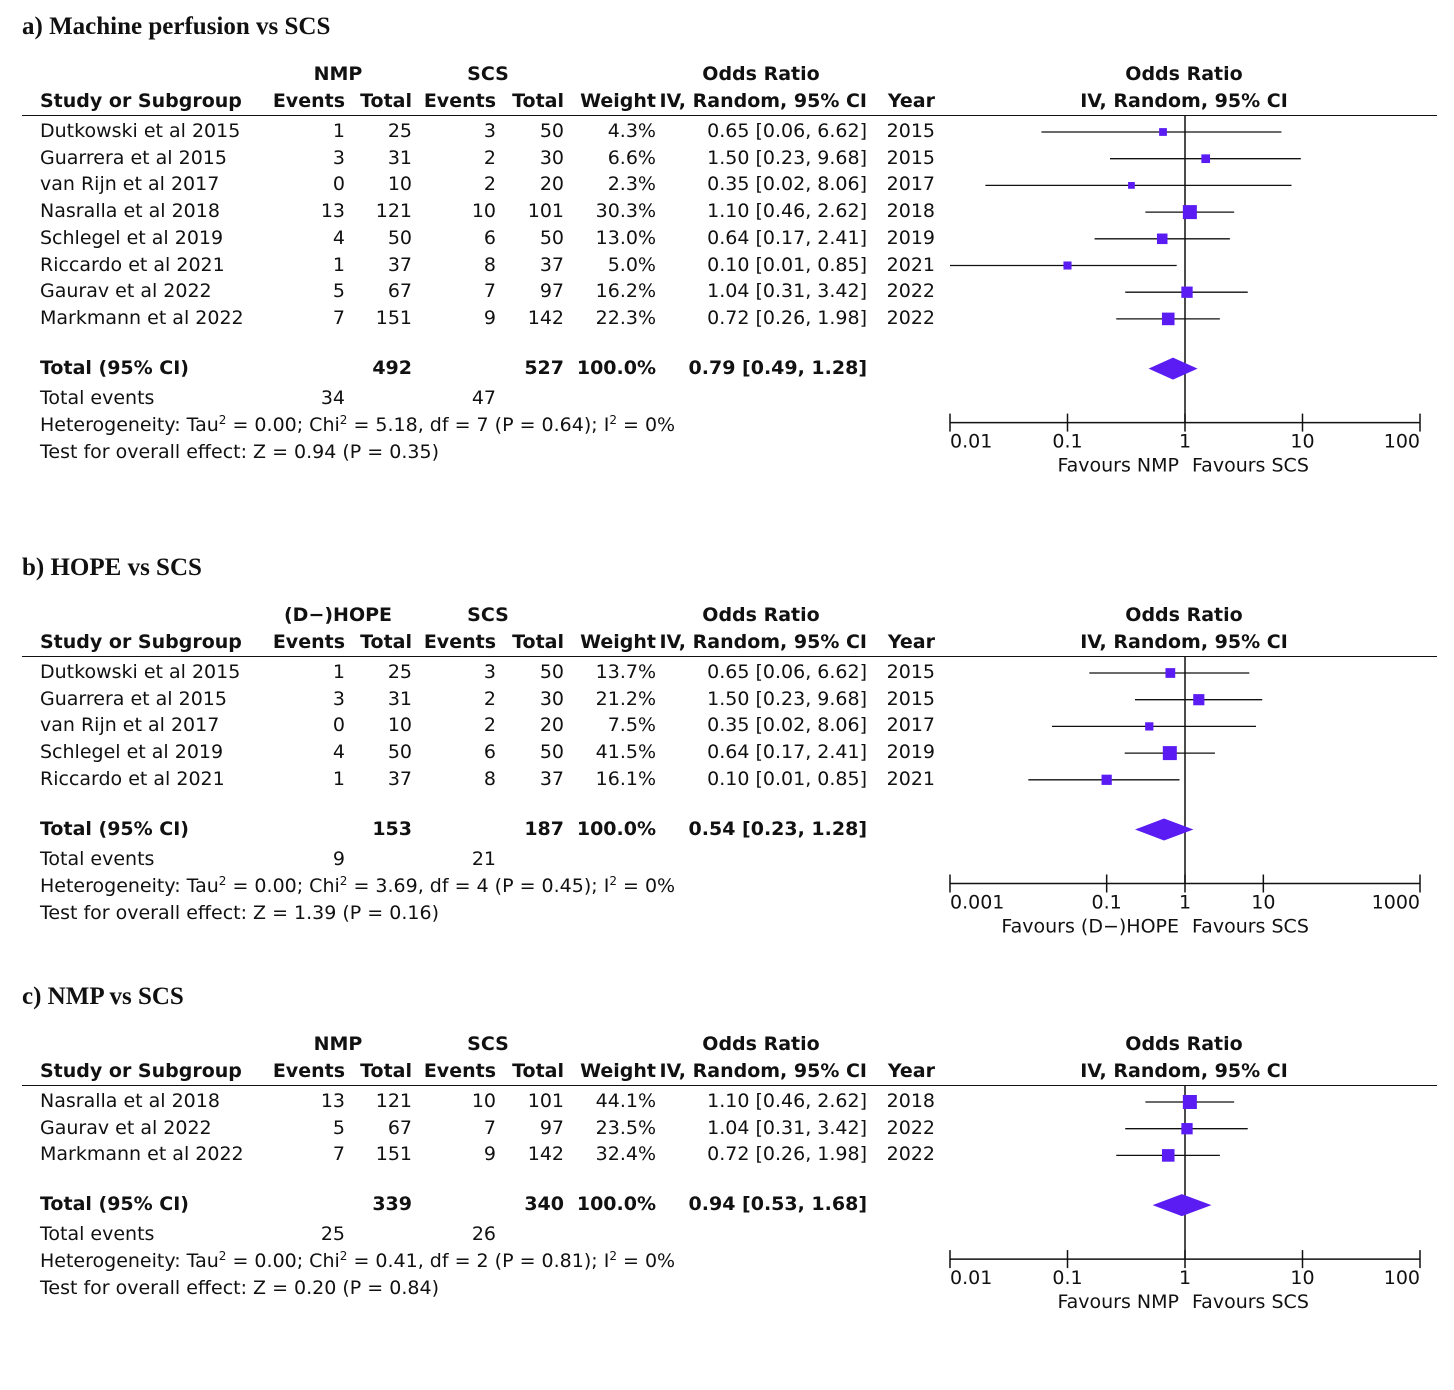 The image size is (1454, 1390). I want to click on events1-value: 3, so click(338, 698).